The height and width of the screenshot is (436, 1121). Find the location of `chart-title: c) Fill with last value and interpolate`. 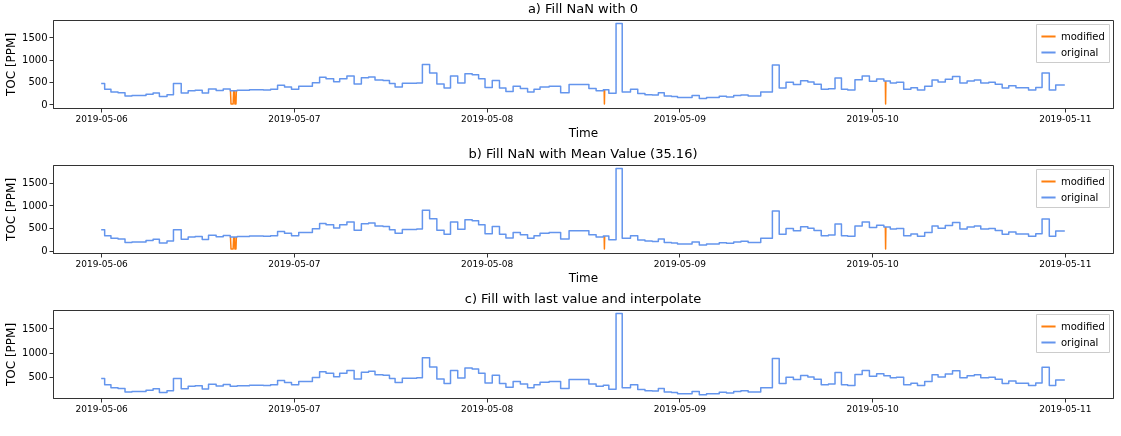

chart-title: c) Fill with last value and interpolate is located at coordinates (583, 298).